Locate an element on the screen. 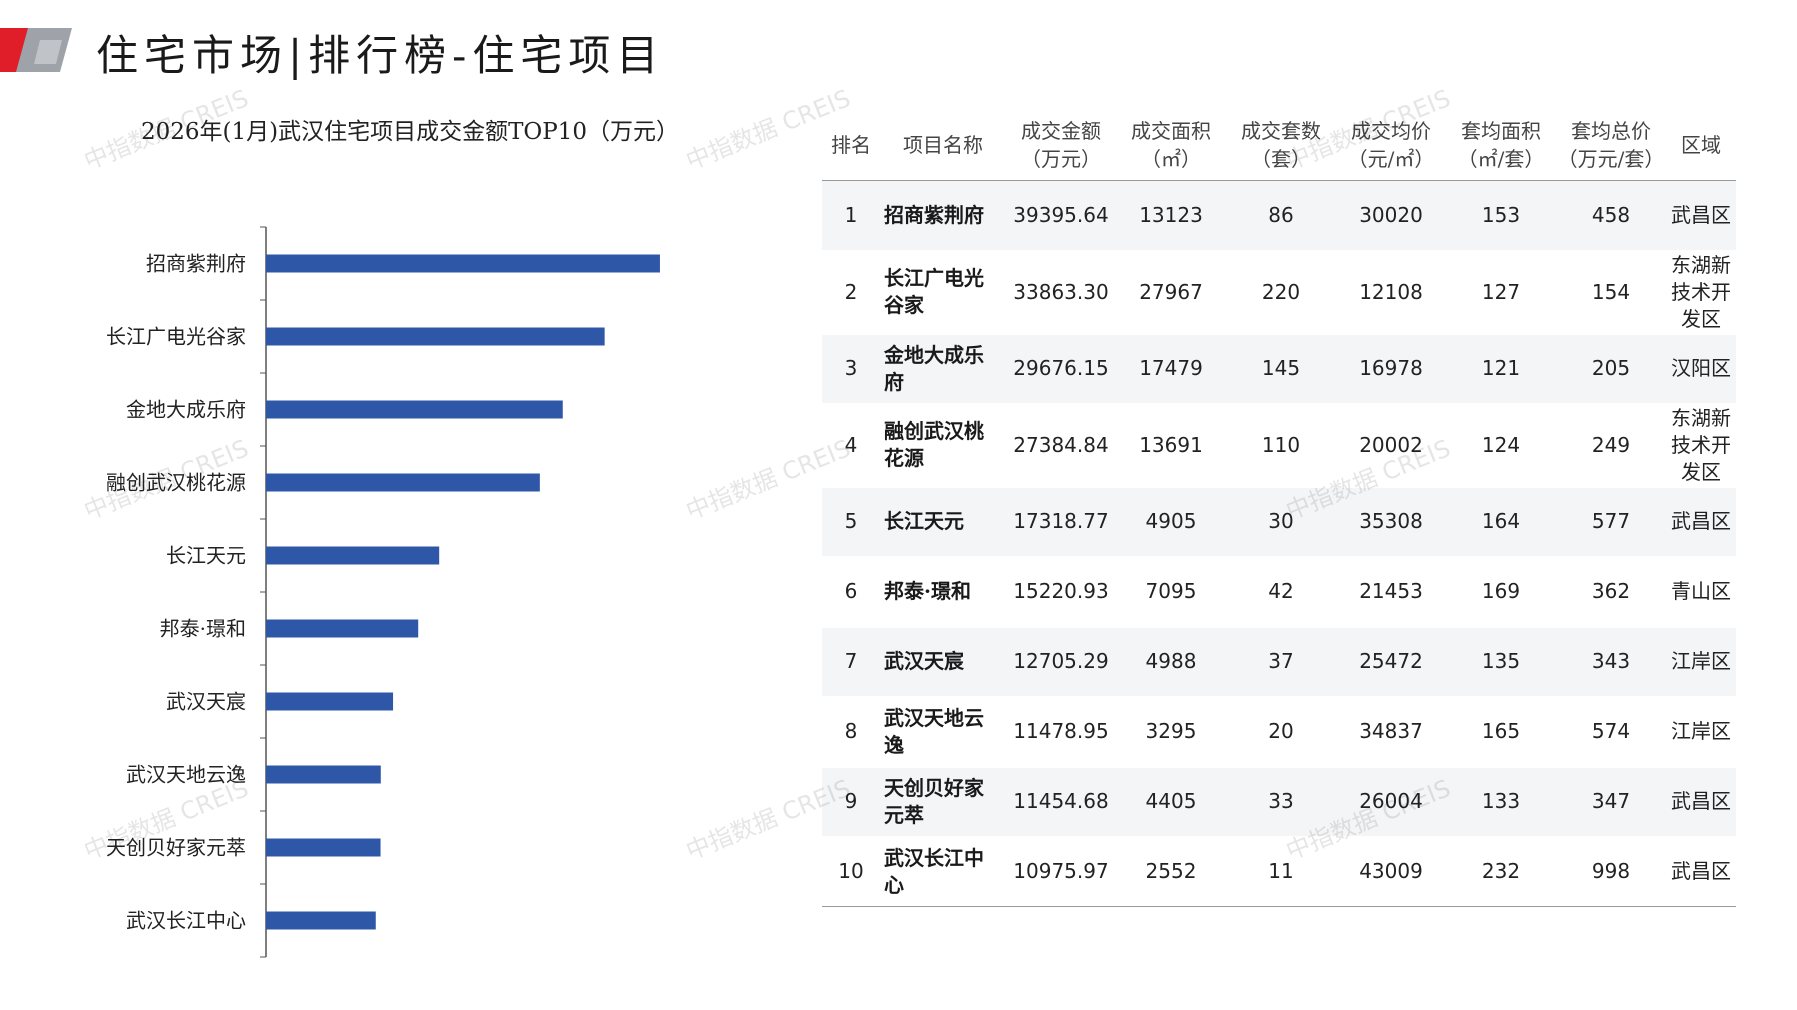 This screenshot has height=1010, width=1797. cell-rank: 7 is located at coordinates (851, 662).